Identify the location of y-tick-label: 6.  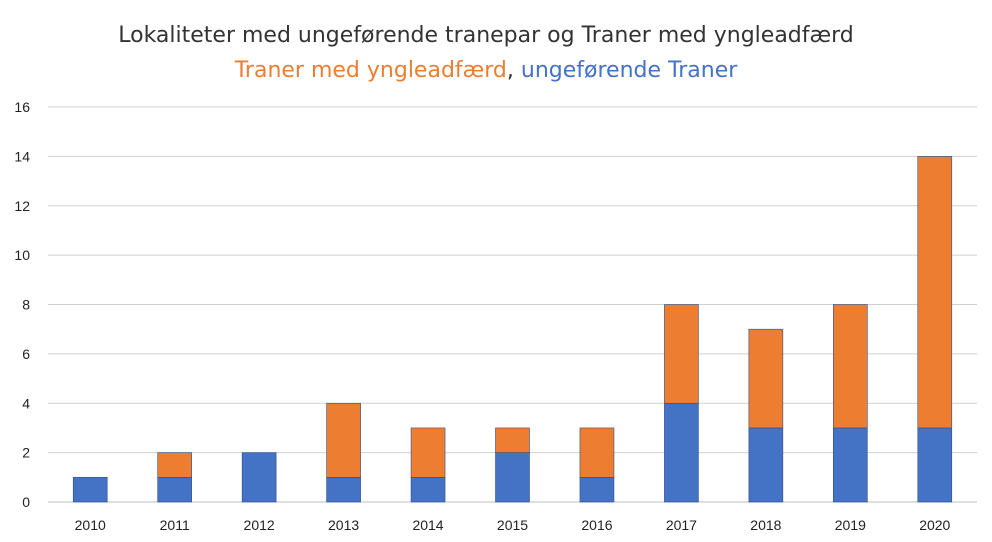
(26, 354).